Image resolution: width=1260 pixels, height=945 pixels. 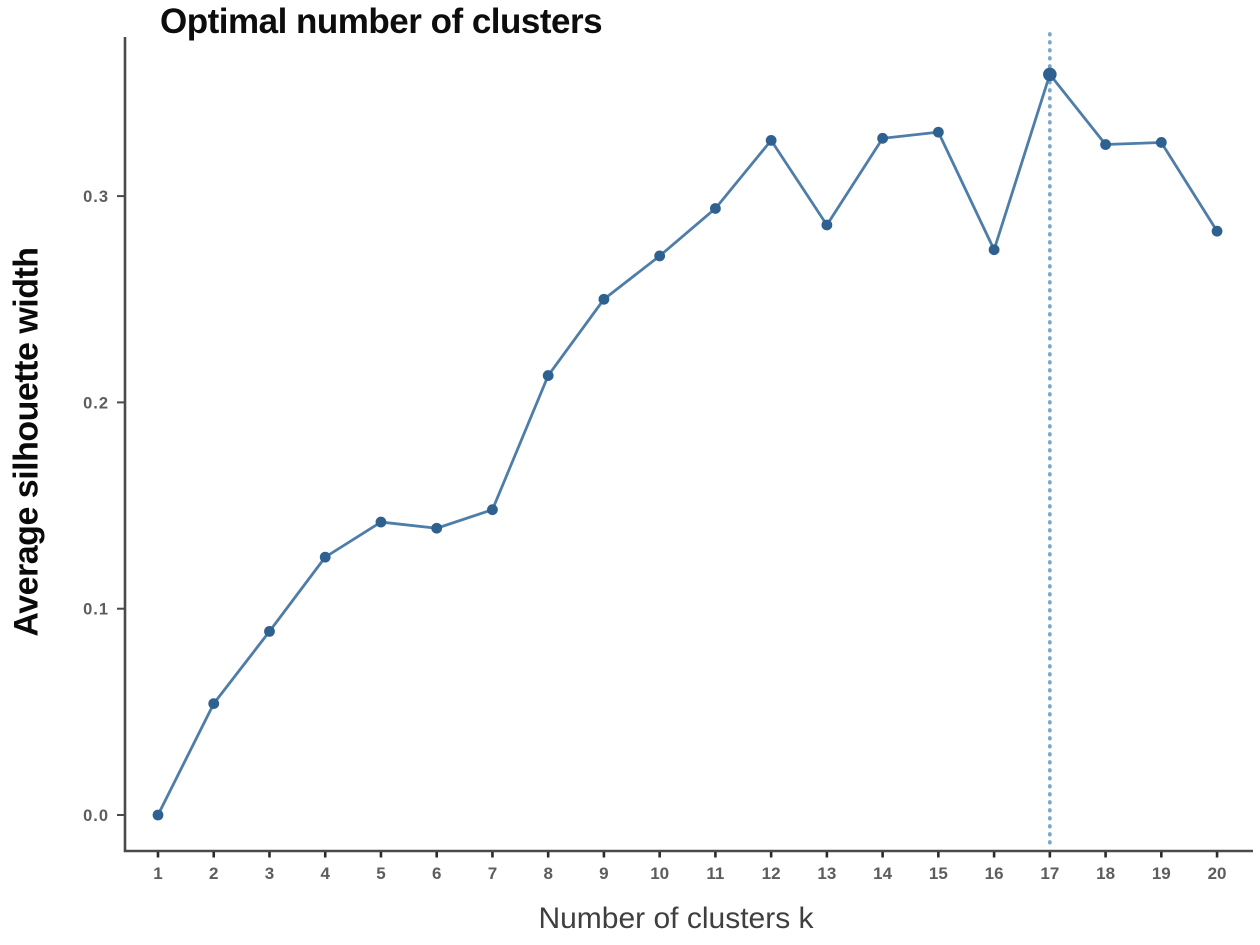 I want to click on y-axis-title: Average silhouette width, so click(x=26, y=442).